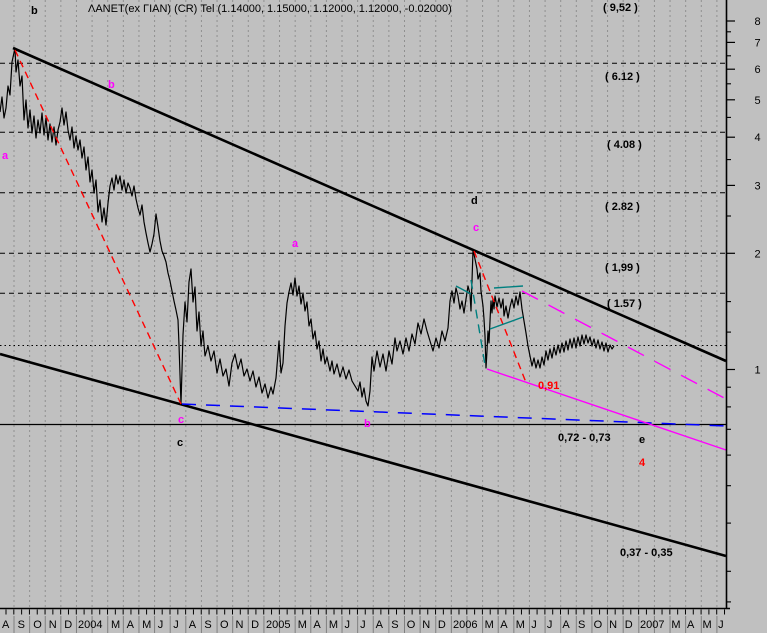  Describe the element at coordinates (757, 22) in the screenshot. I see `y-axis-tick-label: 8` at that location.